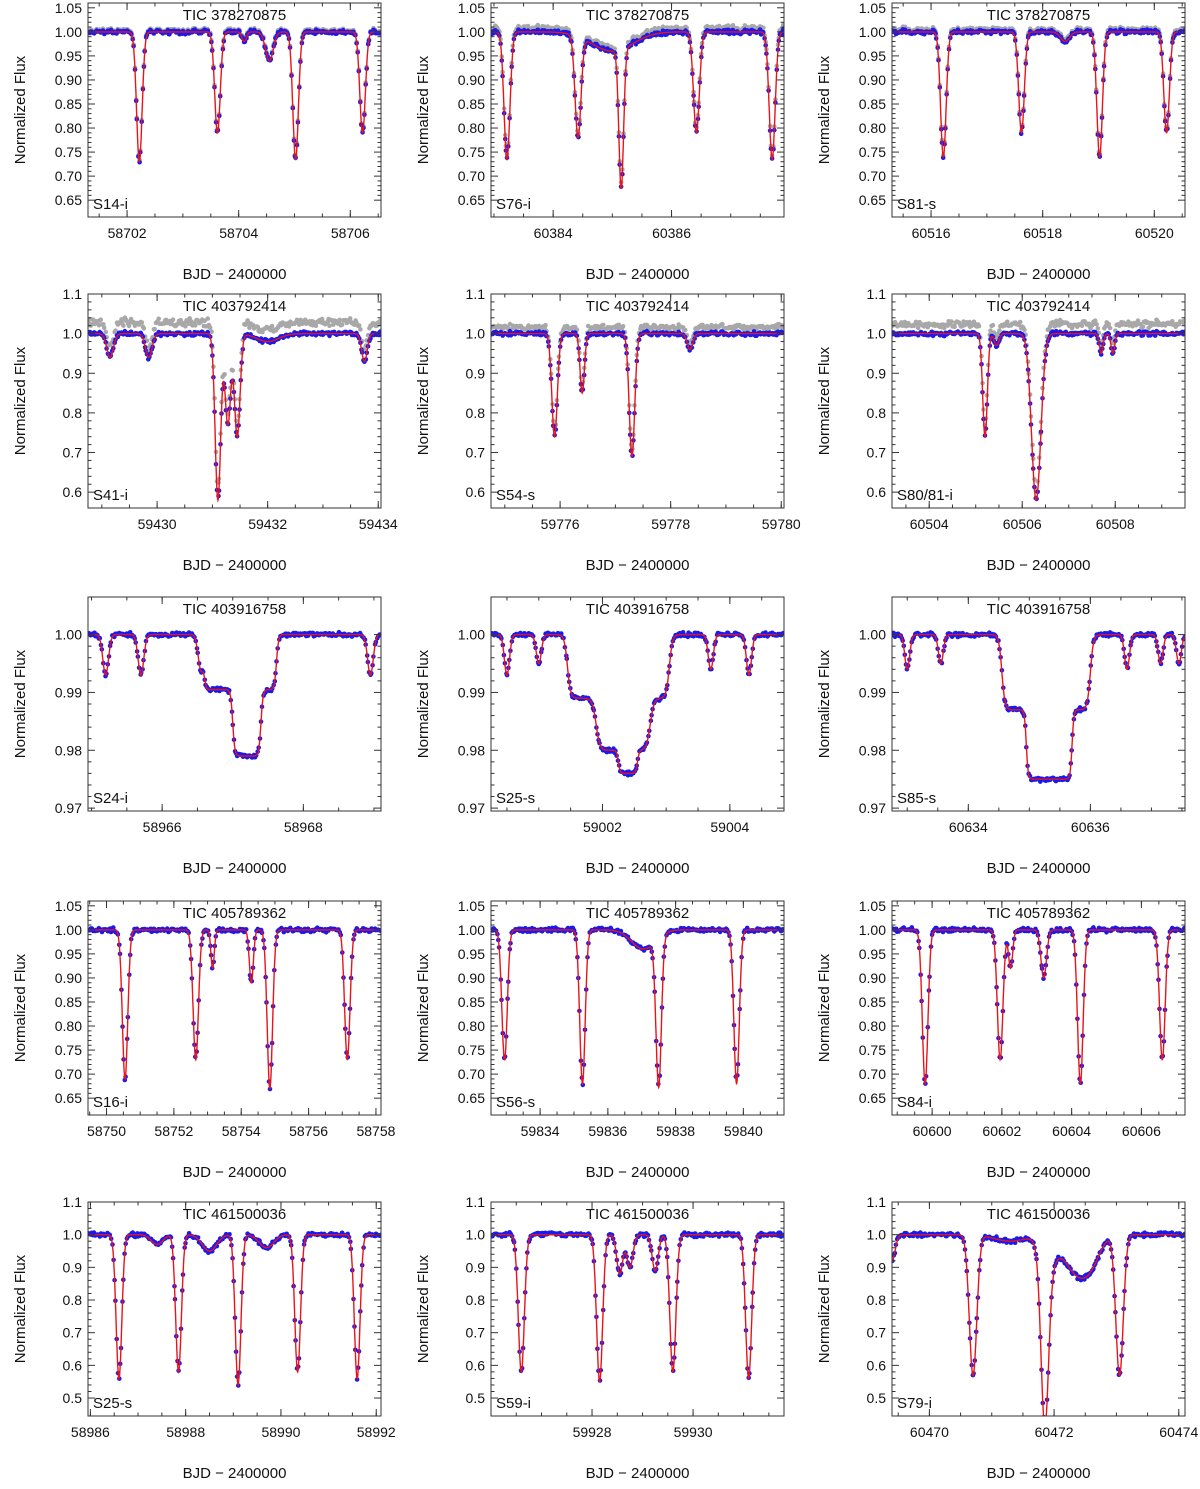  What do you see at coordinates (872, 176) in the screenshot?
I see `y-tick-label: 0.70` at bounding box center [872, 176].